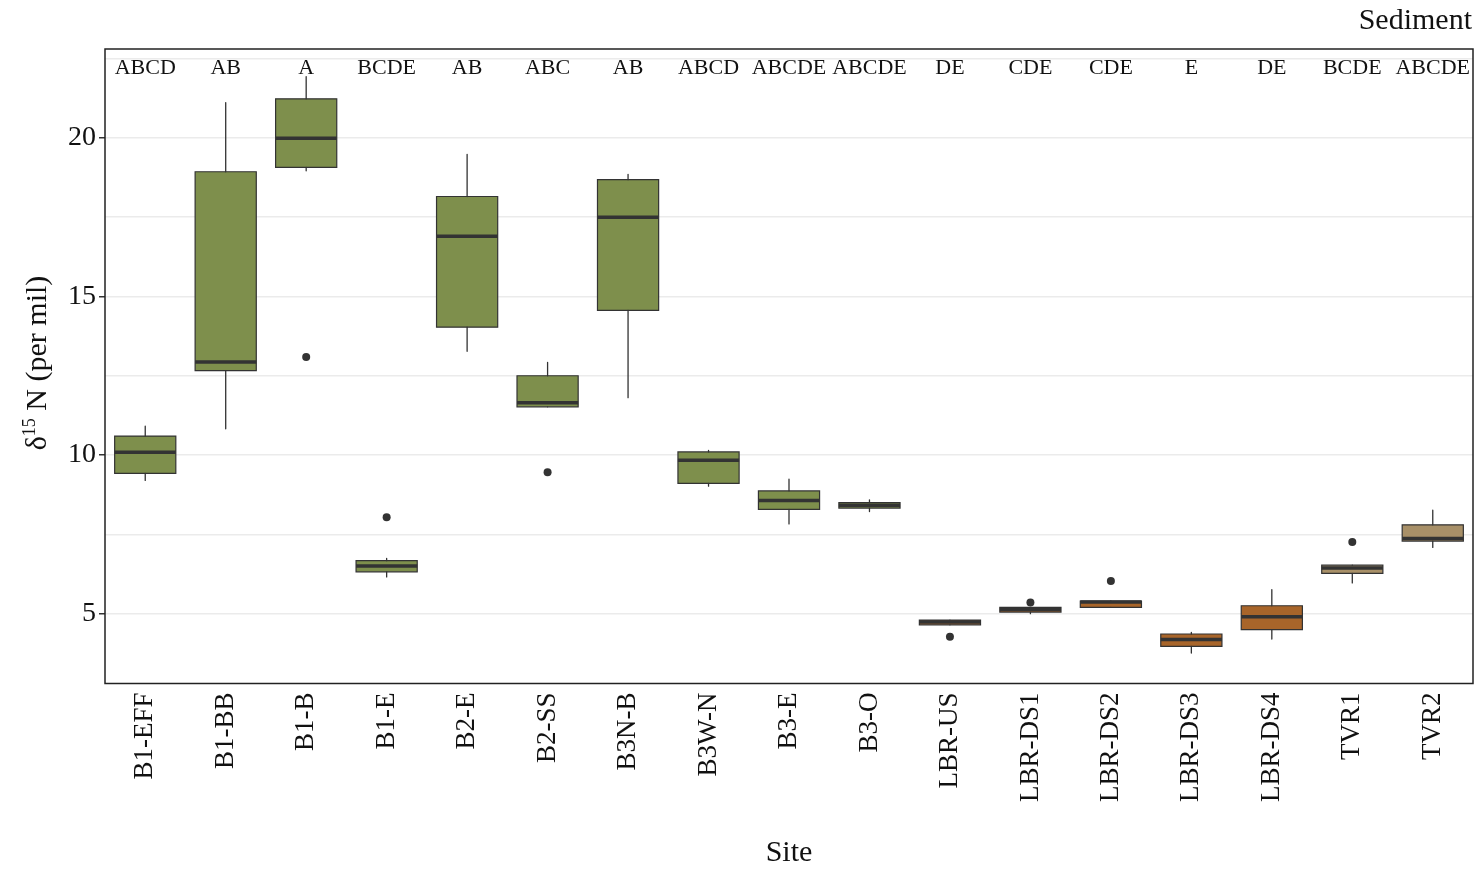 The width and height of the screenshot is (1482, 875). Describe the element at coordinates (465, 721) in the screenshot. I see `x-tick-label: B2-E` at that location.